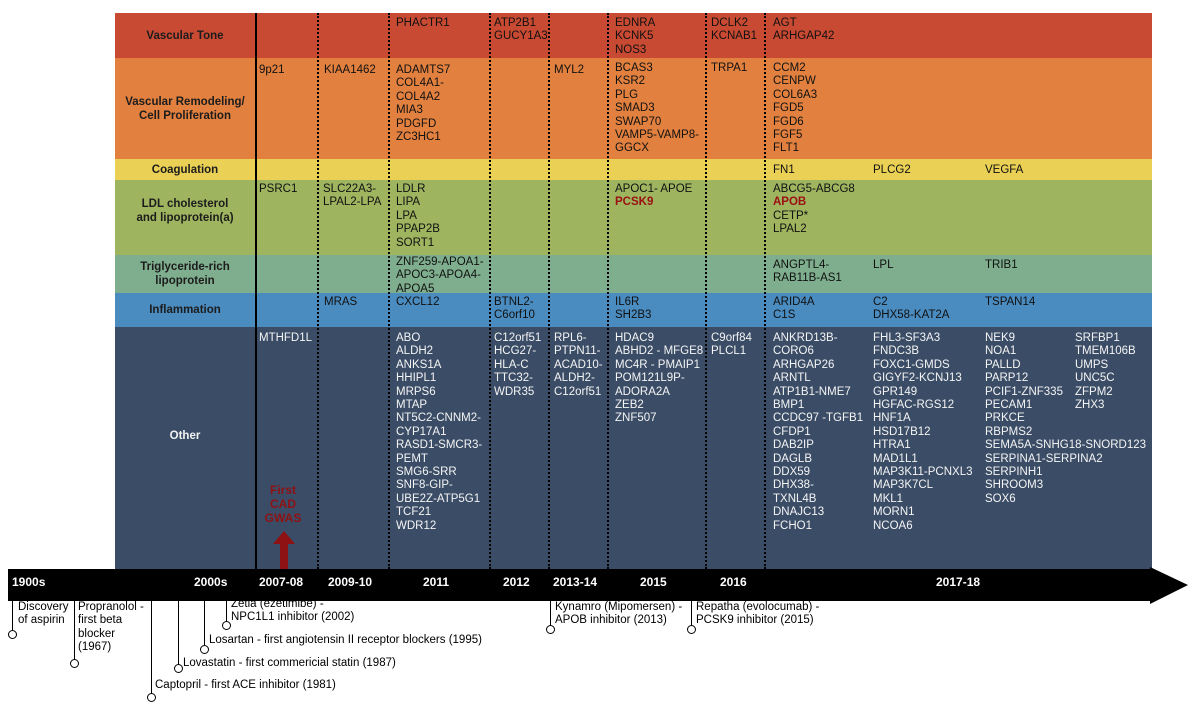 This screenshot has height=709, width=1200. Describe the element at coordinates (352, 202) in the screenshot. I see `gene-name: LPAL2-LPA` at that location.